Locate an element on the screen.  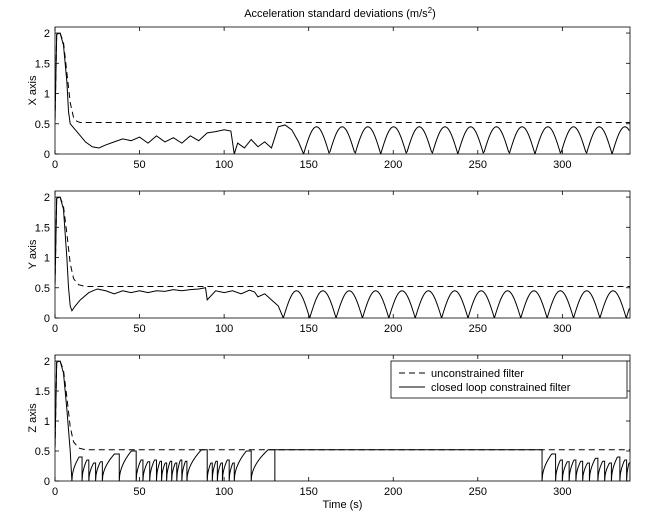
x-axis-label: Time (s) is located at coordinates (343, 505).